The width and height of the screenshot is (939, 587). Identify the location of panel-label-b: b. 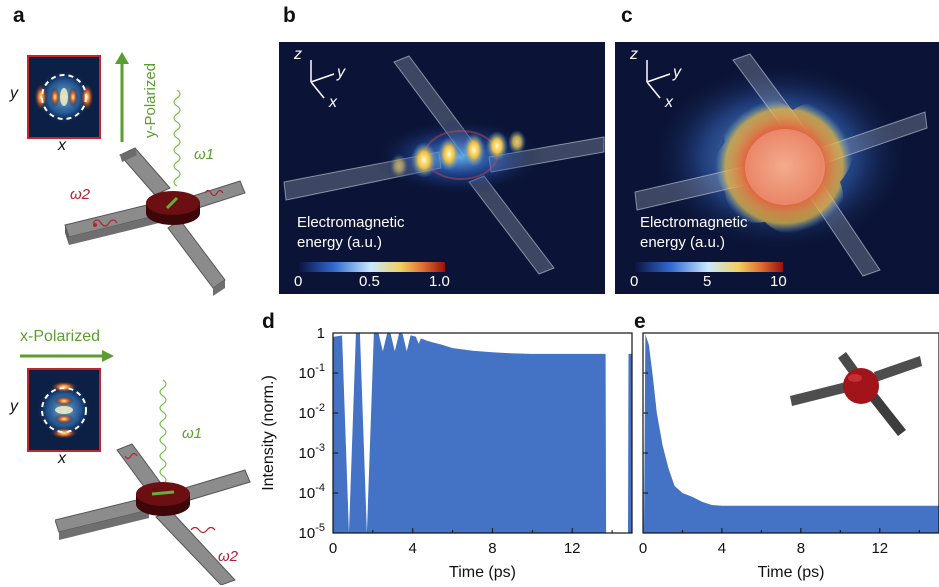
(289, 15).